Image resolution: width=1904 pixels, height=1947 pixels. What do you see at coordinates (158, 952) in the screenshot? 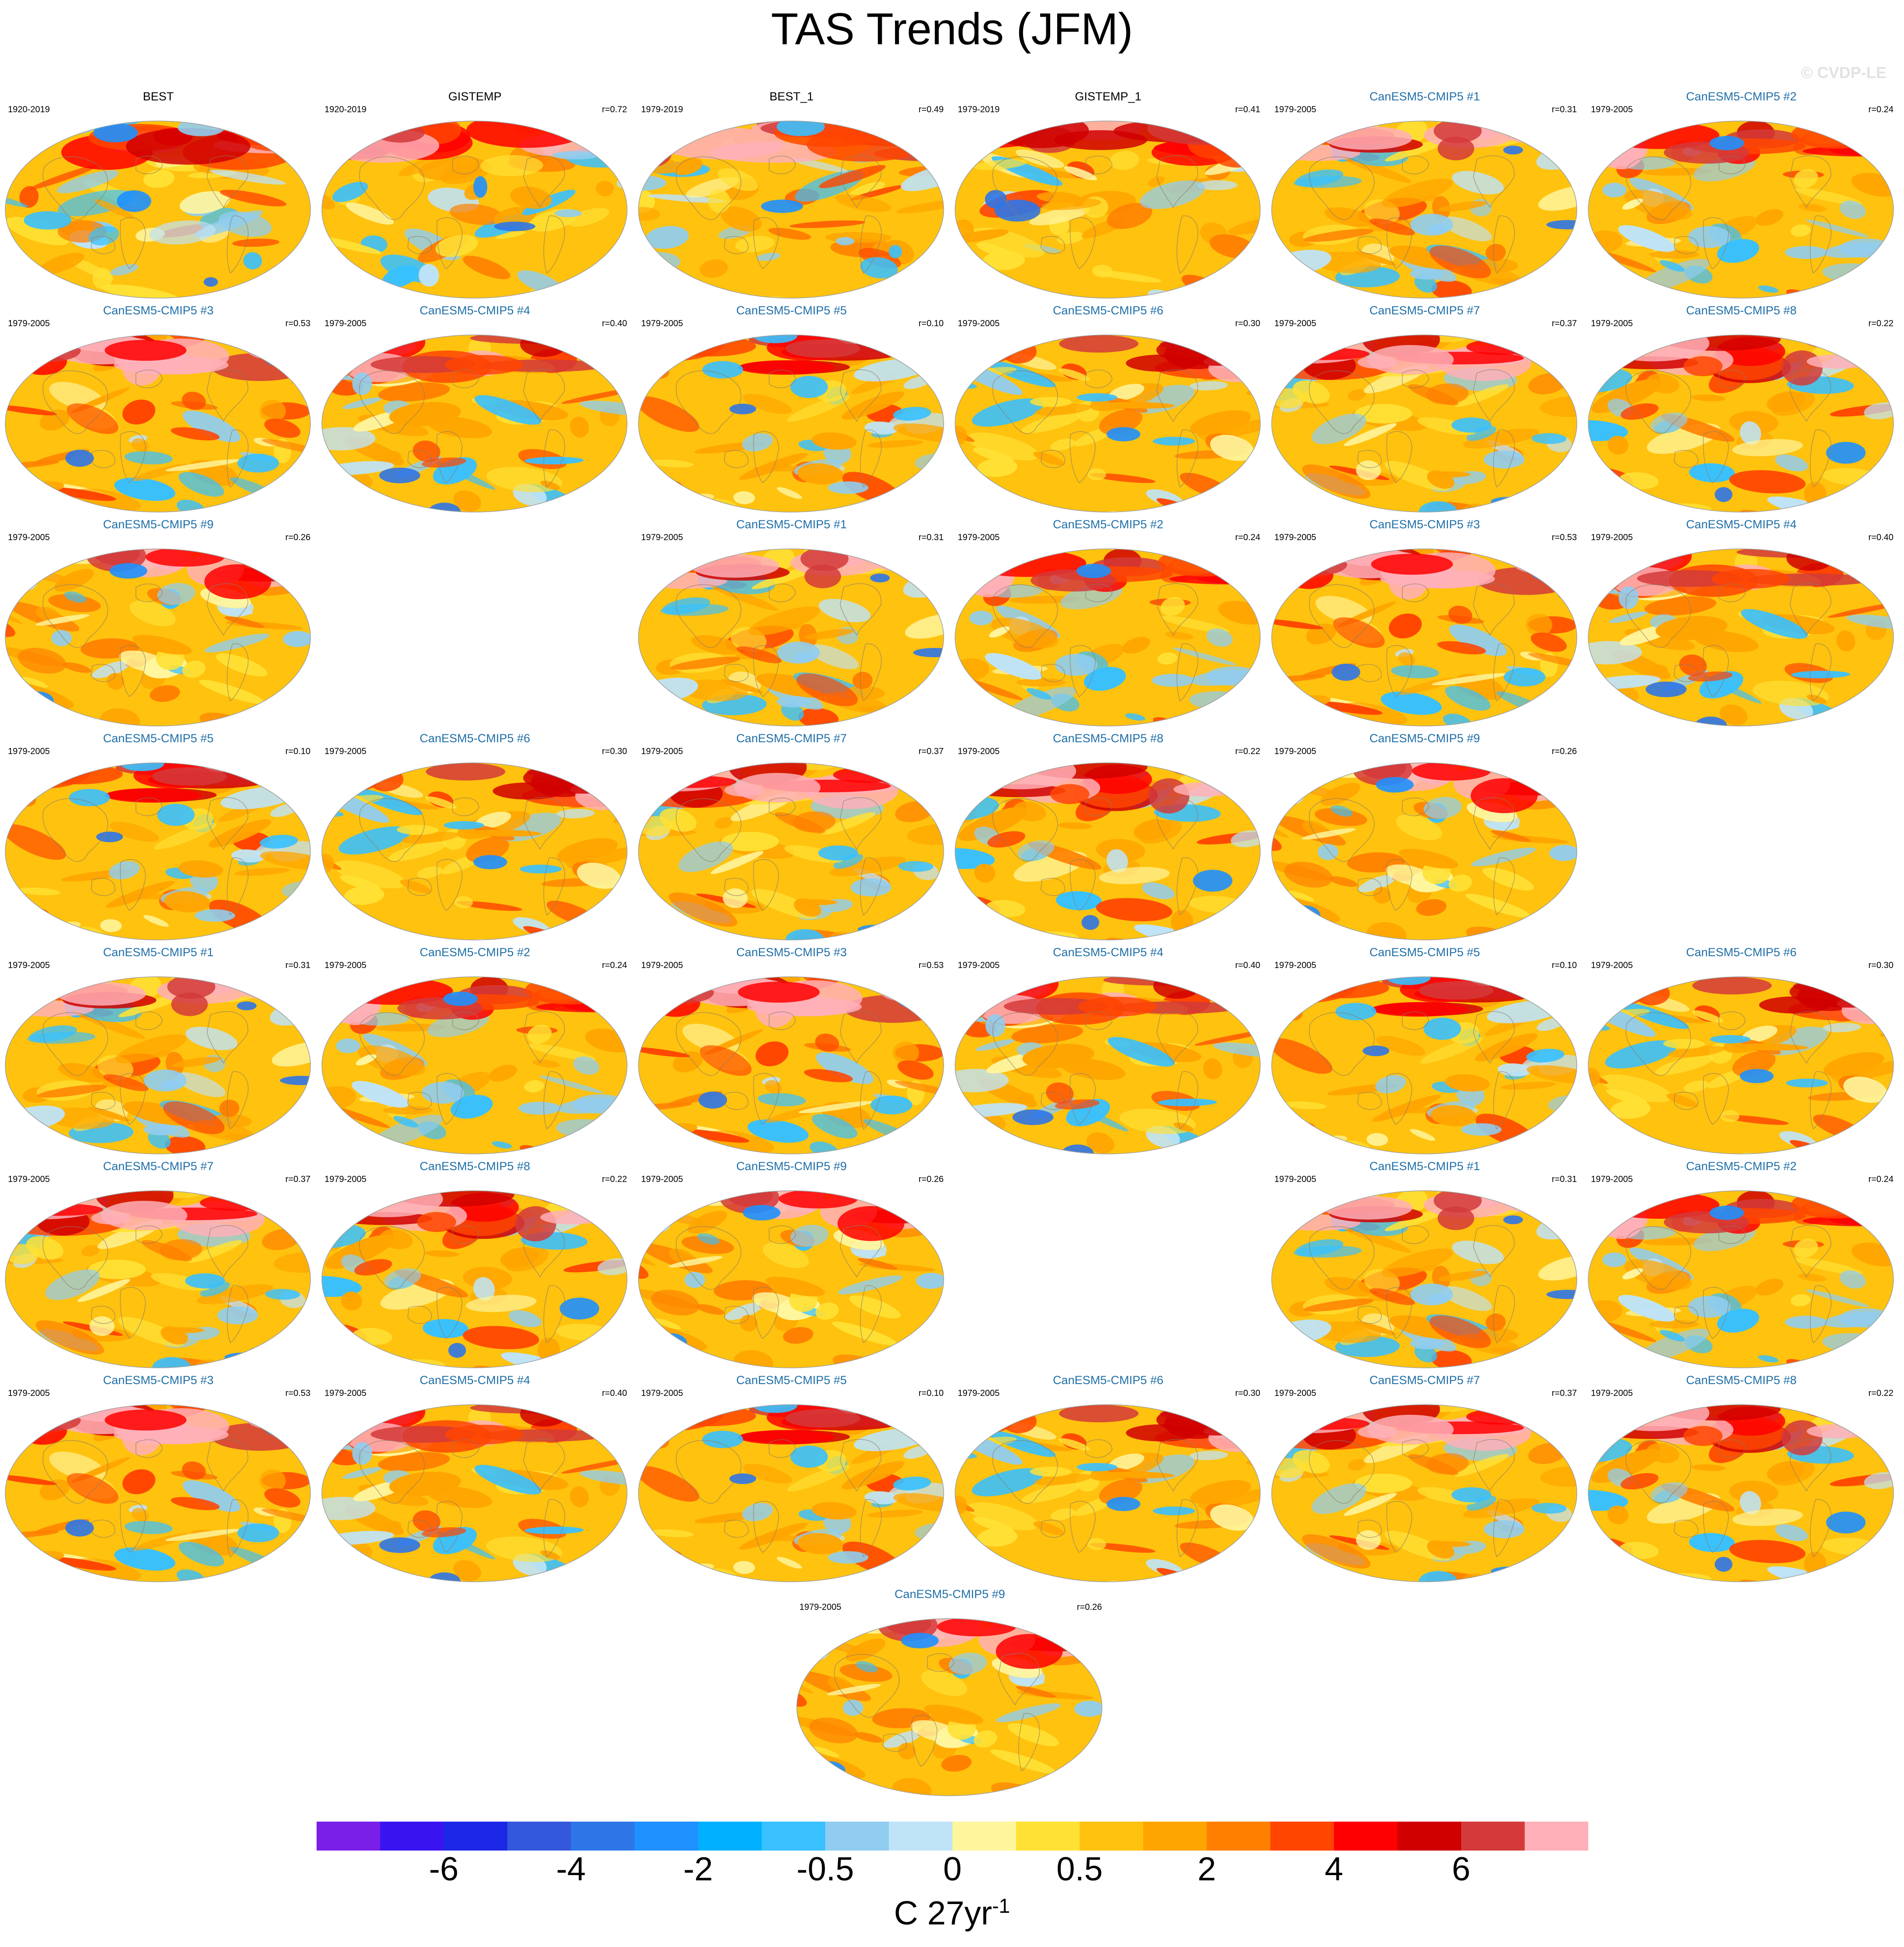
I see `panel-title: CanESM5-CMIP5 #1` at bounding box center [158, 952].